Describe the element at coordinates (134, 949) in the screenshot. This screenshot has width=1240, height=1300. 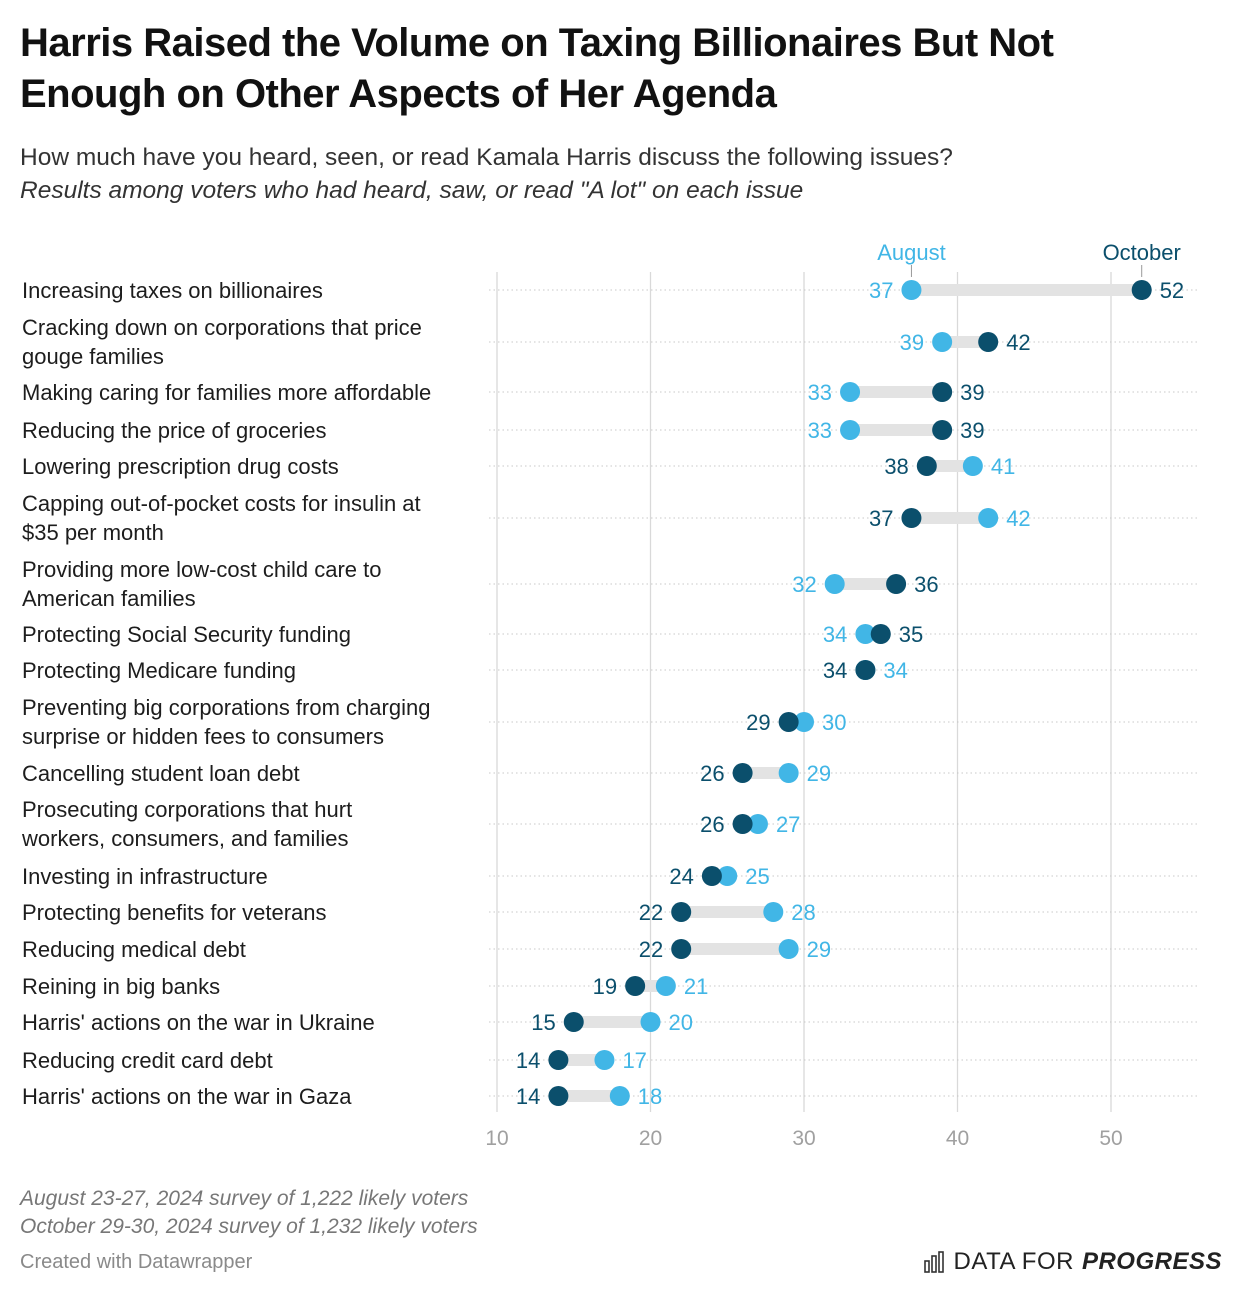
I see `row-label: Reducing medical debt` at that location.